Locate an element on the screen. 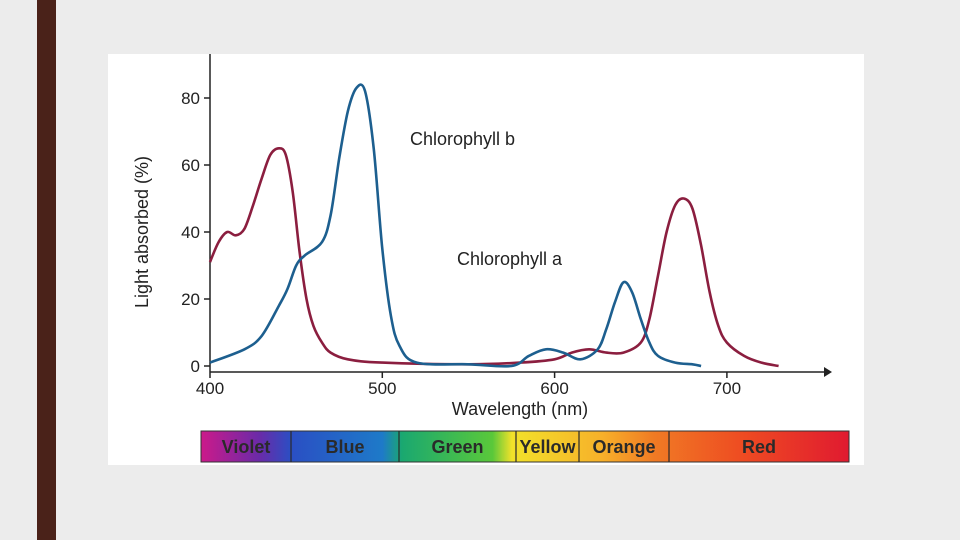 Image resolution: width=960 pixels, height=540 pixels. annotation-chlorophyll-a: Chlorophyll a is located at coordinates (510, 259).